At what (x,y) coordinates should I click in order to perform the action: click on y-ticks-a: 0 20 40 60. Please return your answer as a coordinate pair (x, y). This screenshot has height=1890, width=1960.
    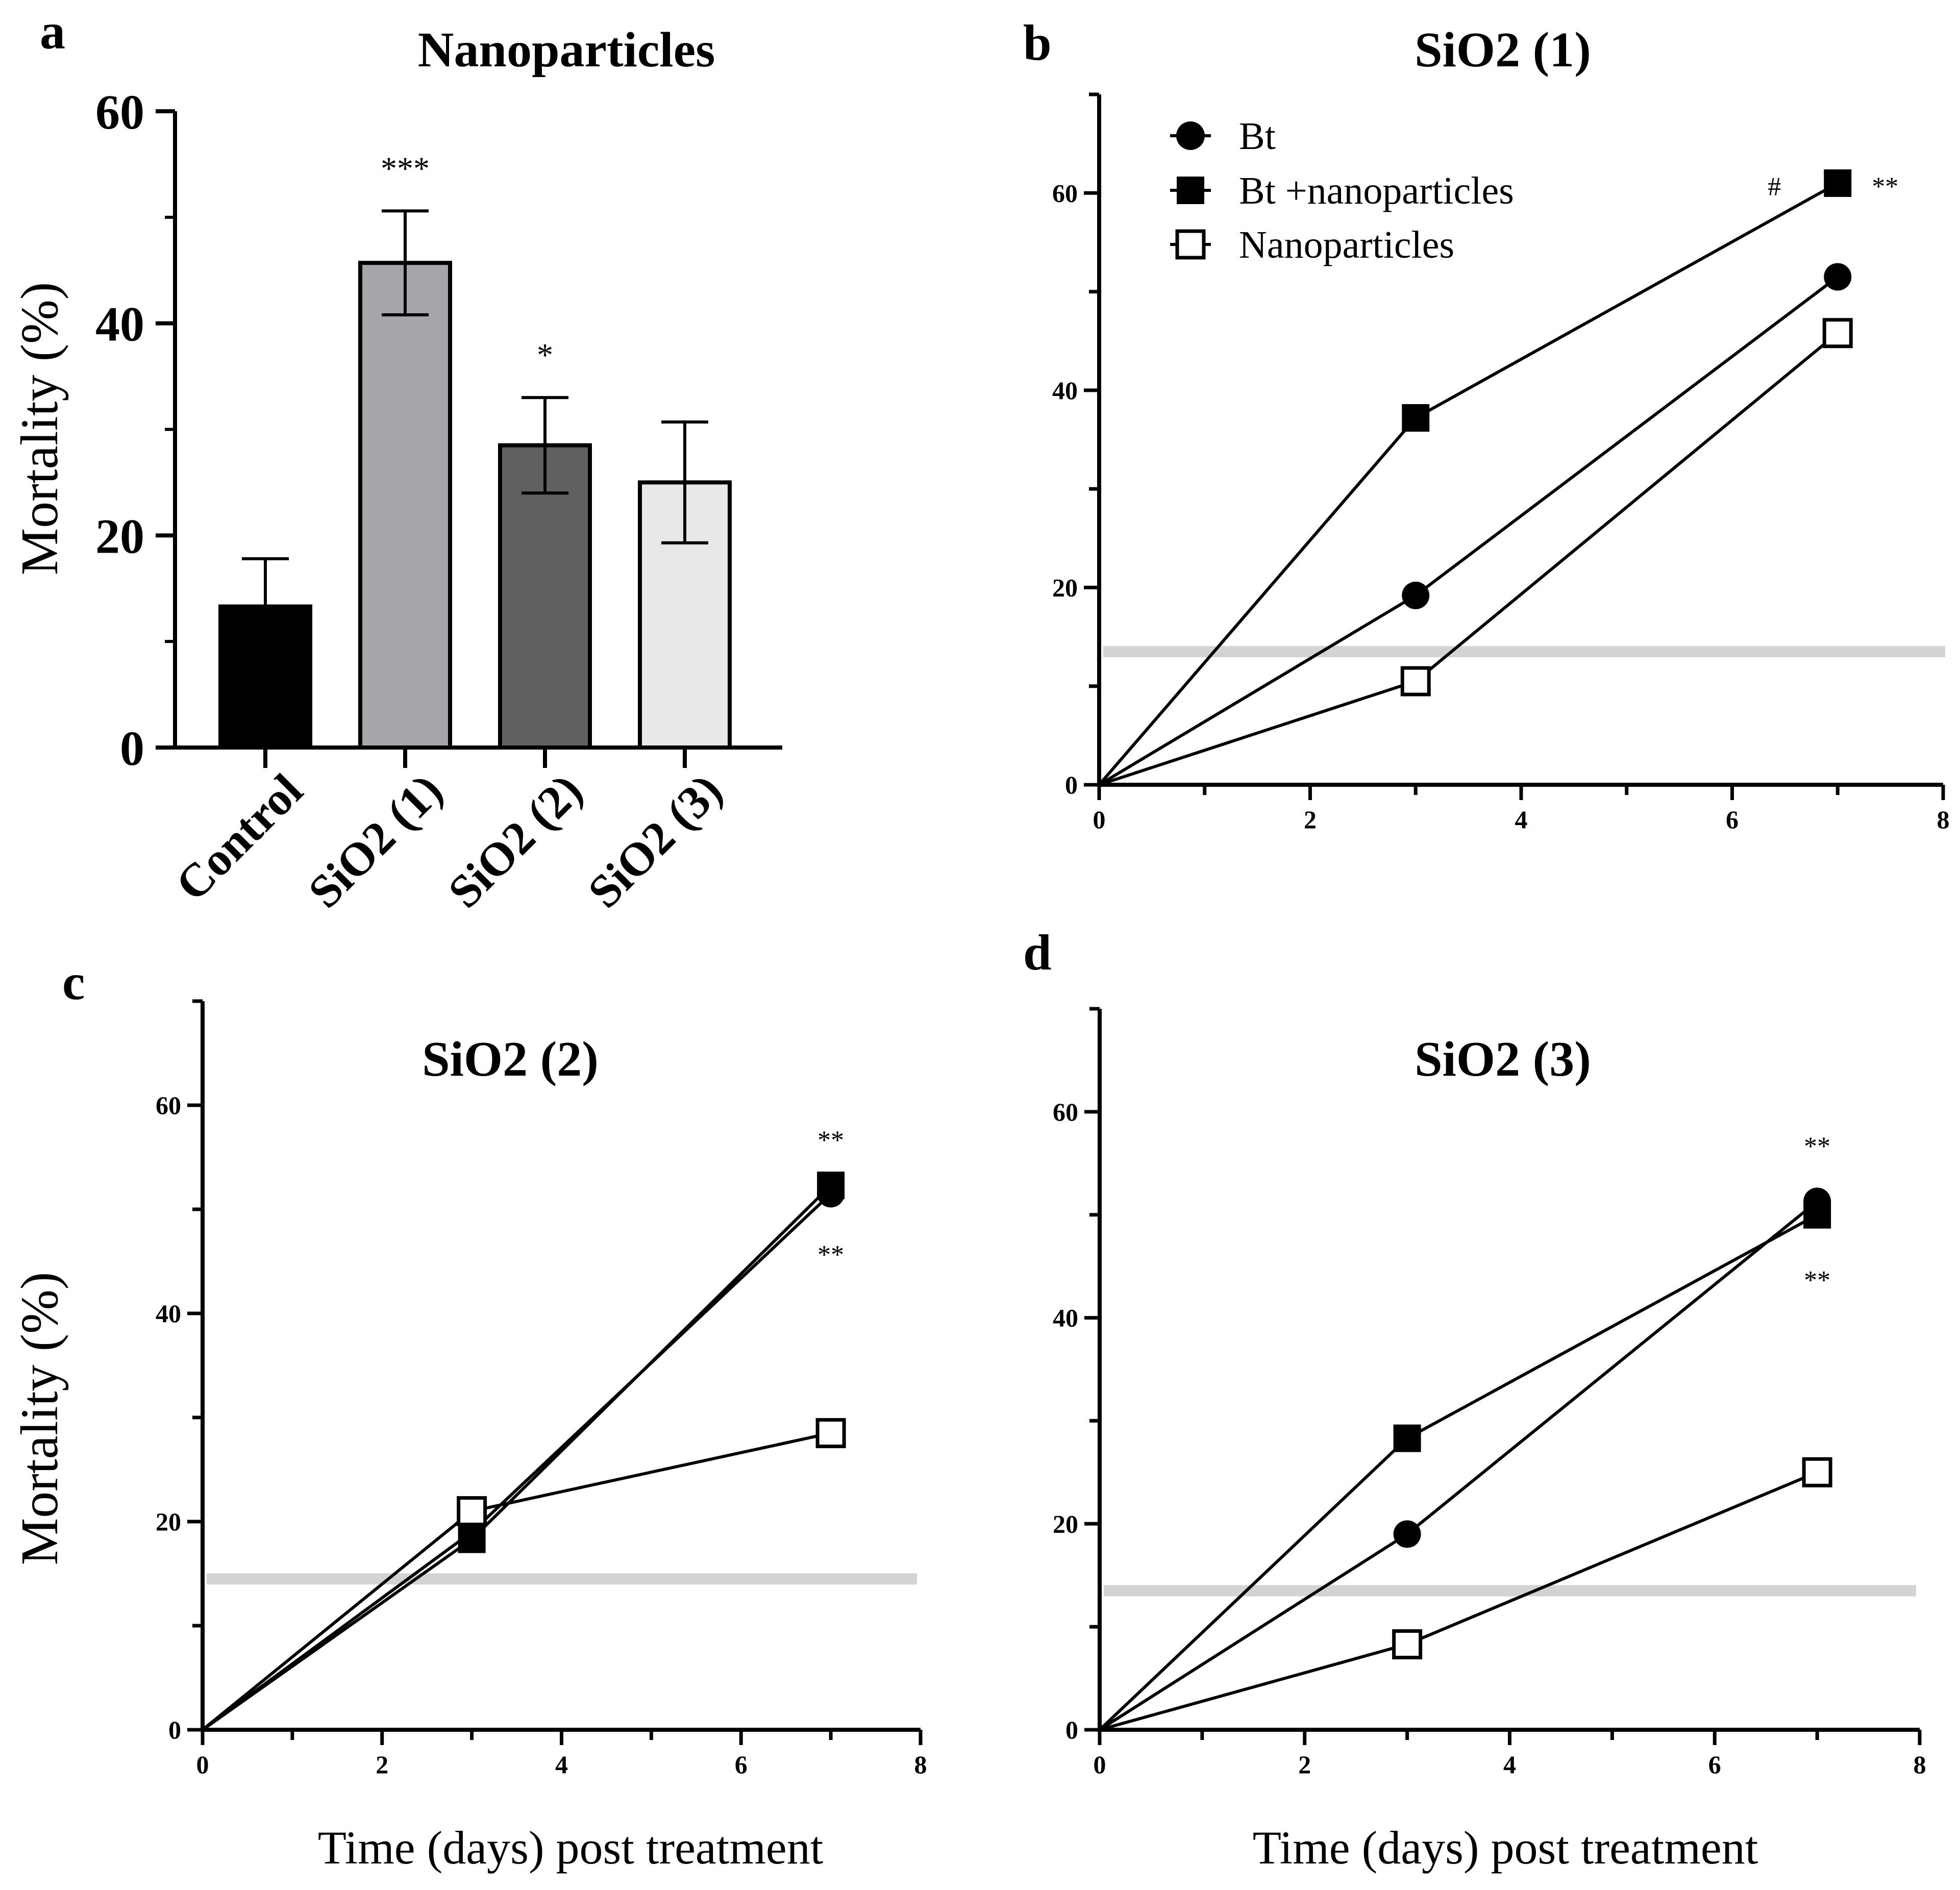
    Looking at the image, I should click on (135, 430).